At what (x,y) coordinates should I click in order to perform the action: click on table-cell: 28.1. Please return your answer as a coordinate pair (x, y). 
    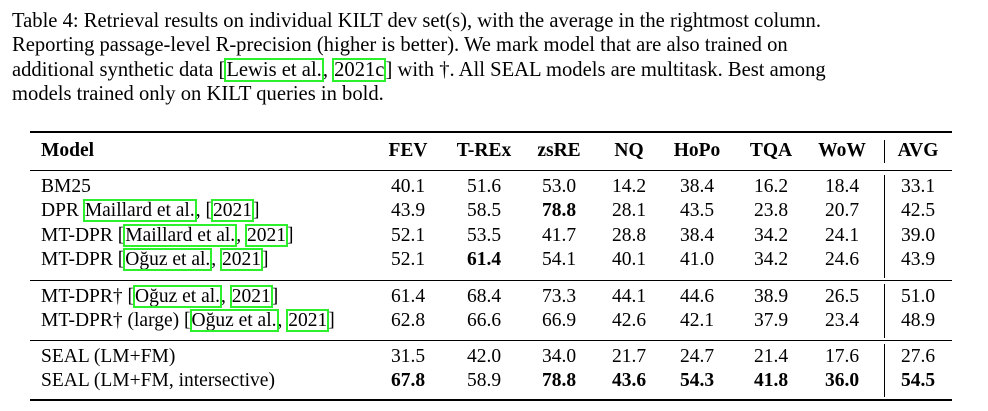
    Looking at the image, I should click on (629, 210).